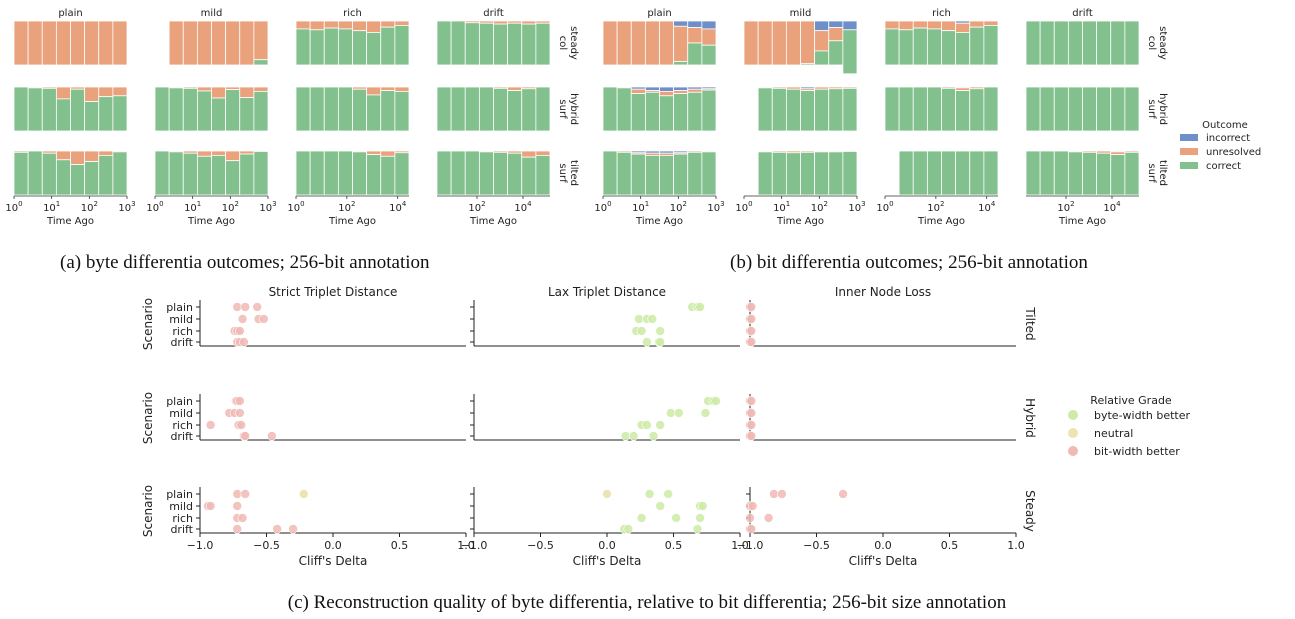 The image size is (1295, 619). What do you see at coordinates (950, 545) in the screenshot?
I see `x-tick-label: 0.5` at bounding box center [950, 545].